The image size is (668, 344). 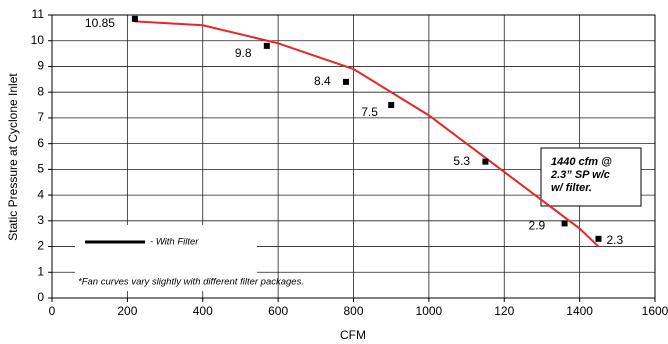 What do you see at coordinates (40, 297) in the screenshot?
I see `y-tick-label: 0` at bounding box center [40, 297].